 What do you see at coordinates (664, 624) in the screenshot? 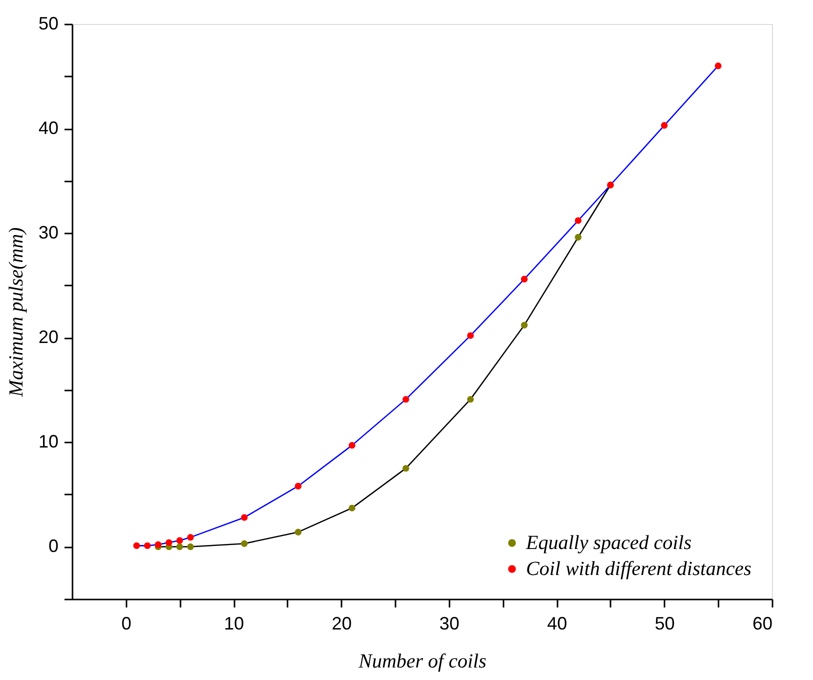
I see `x-tick-label: 50` at bounding box center [664, 624].